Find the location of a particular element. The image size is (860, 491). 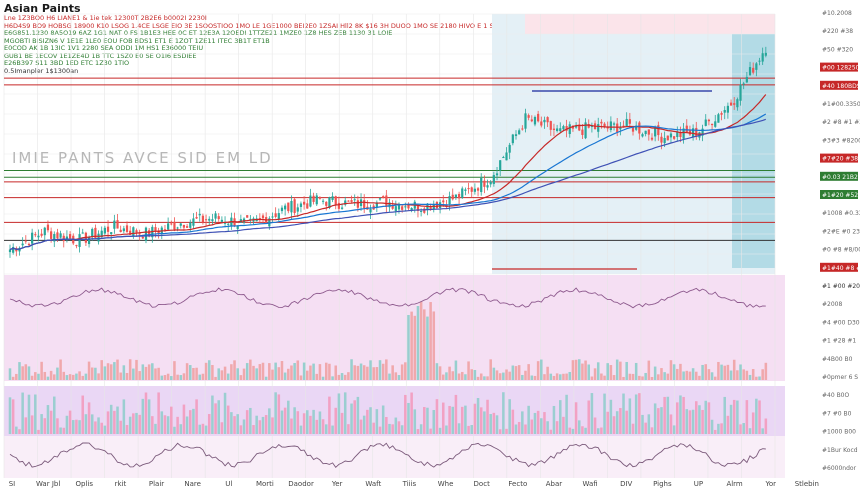

oscillator-line is located at coordinates (387, 455).